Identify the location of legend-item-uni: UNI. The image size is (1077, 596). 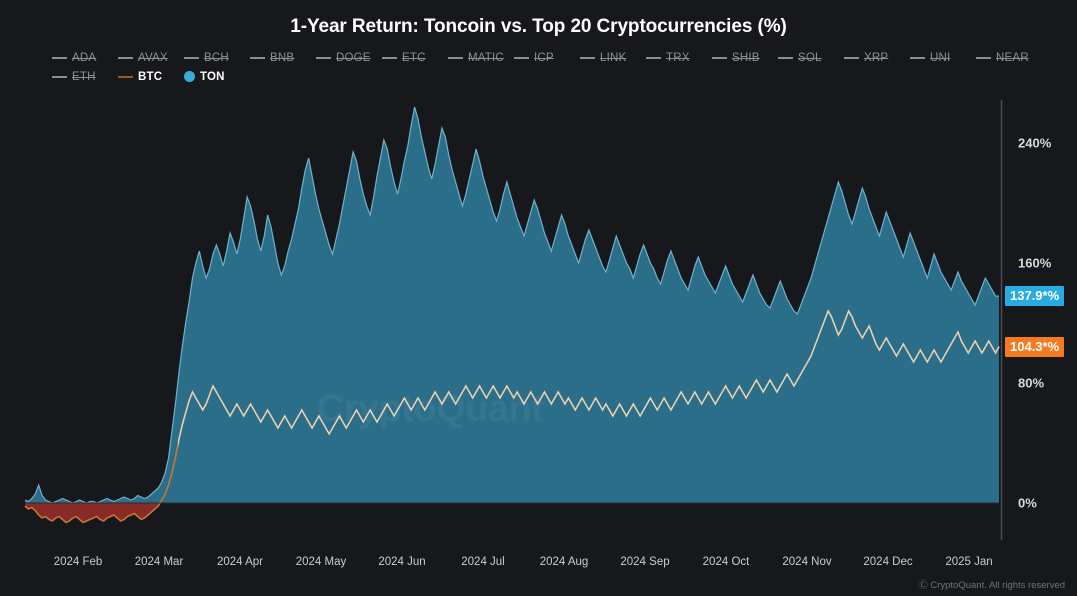
(943, 57).